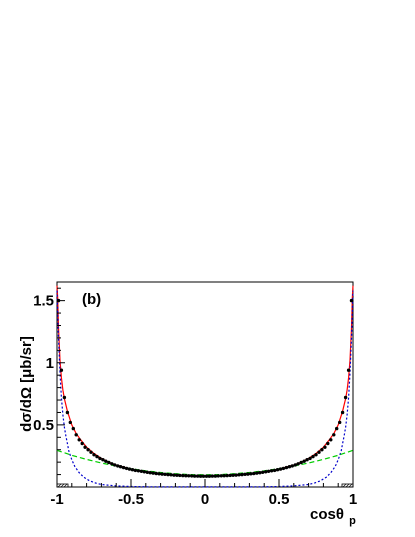 This screenshot has height=537, width=415. What do you see at coordinates (279, 499) in the screenshot?
I see `x-tick-label: 0.5` at bounding box center [279, 499].